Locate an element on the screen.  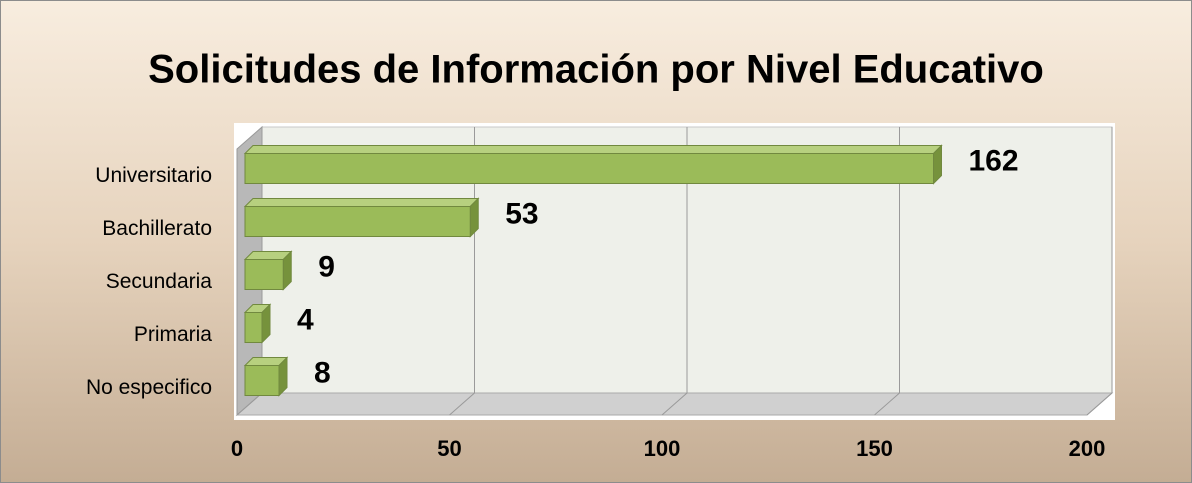
value-label: 53 is located at coordinates (521, 213).